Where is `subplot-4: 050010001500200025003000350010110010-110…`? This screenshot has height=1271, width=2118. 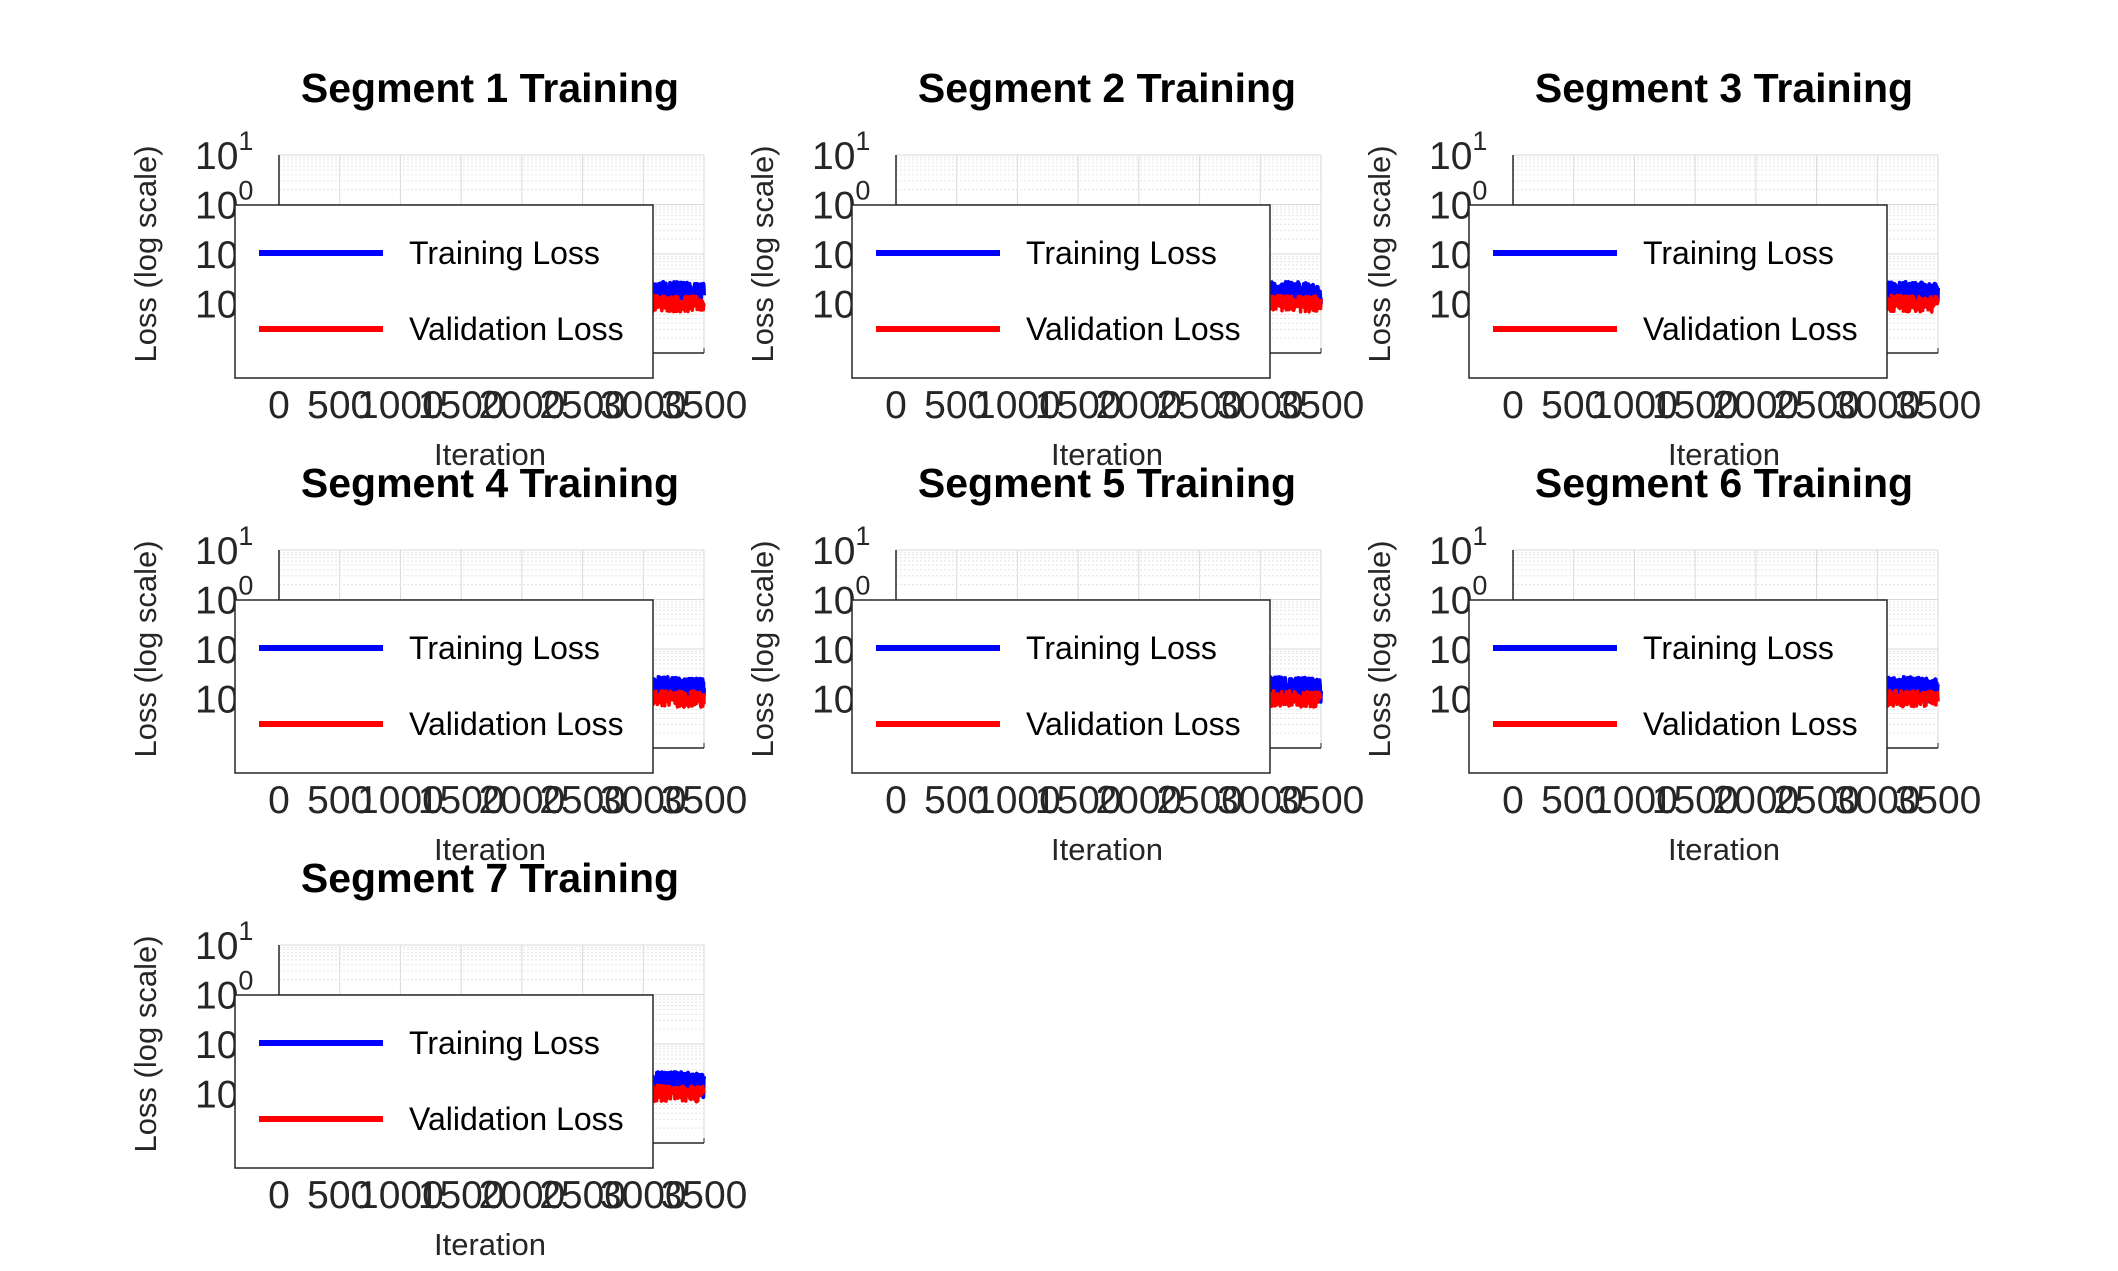 subplot-4: 050010001500200025003000350010110010-110… is located at coordinates (437, 663).